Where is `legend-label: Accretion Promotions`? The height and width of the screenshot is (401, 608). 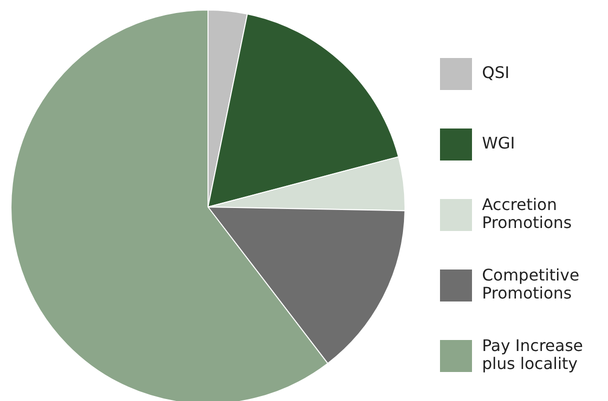
legend-label: Accretion Promotions is located at coordinates (527, 213).